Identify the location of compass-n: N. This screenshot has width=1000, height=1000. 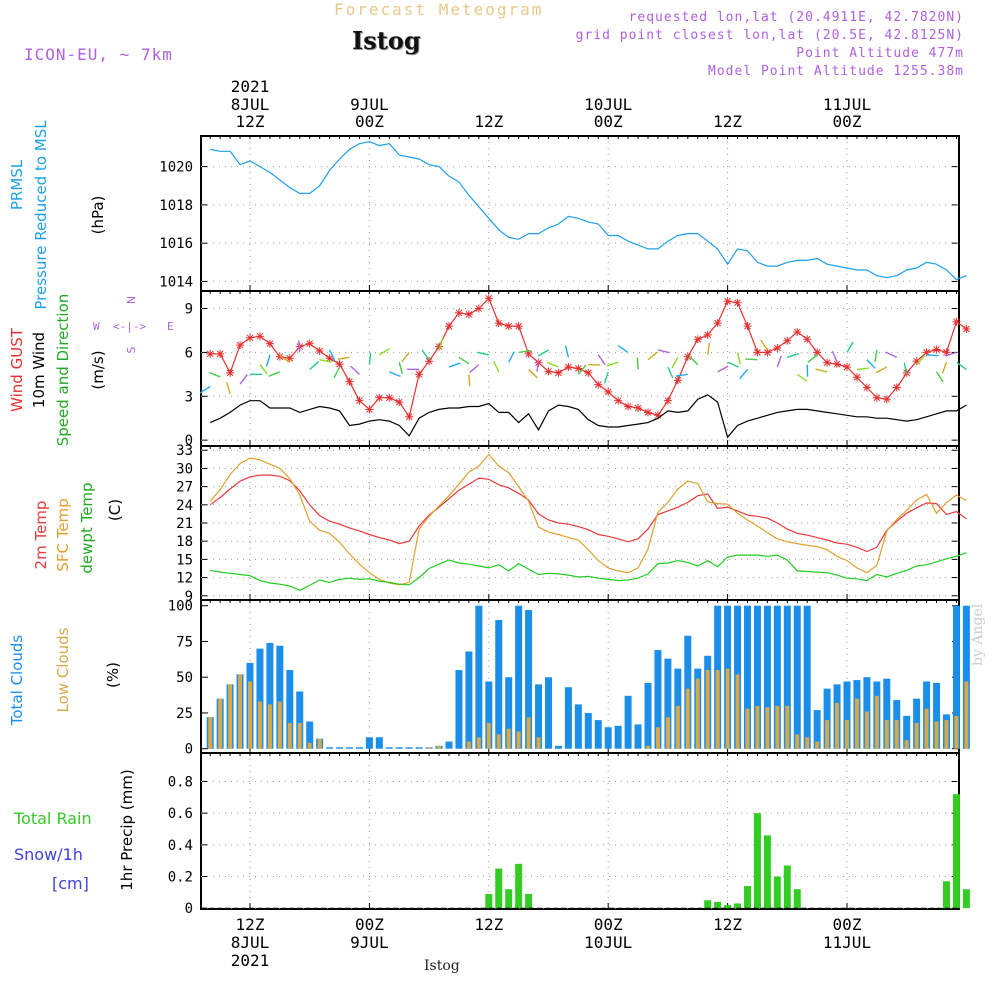
(131, 300).